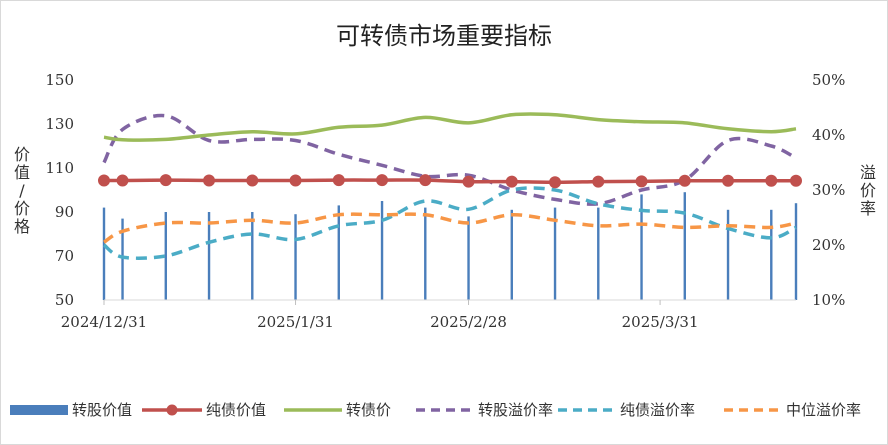 Image resolution: width=888 pixels, height=445 pixels. Describe the element at coordinates (172, 410) in the screenshot. I see `legend-marker` at that location.